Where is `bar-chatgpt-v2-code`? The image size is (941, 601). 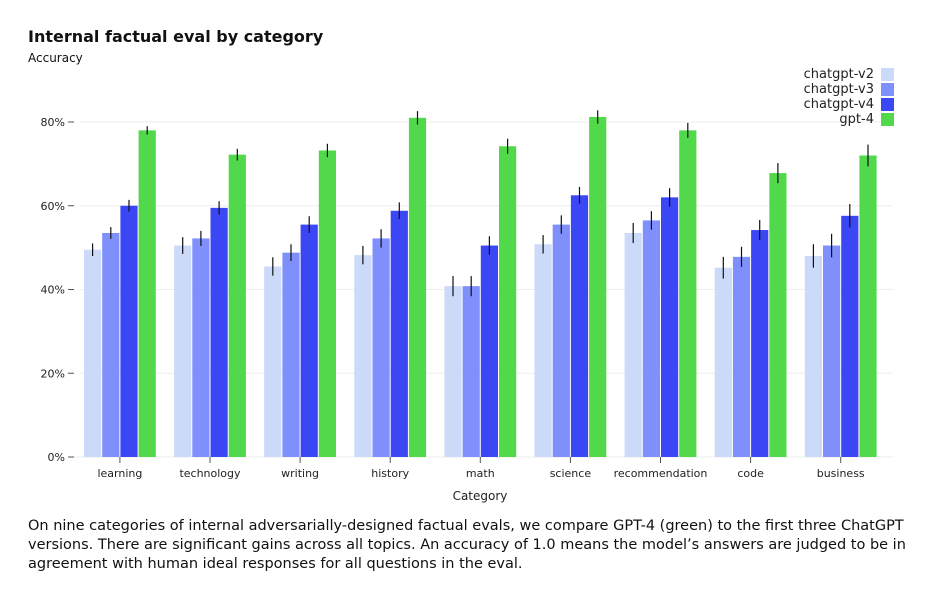 bar-chatgpt-v2-code is located at coordinates (723, 362).